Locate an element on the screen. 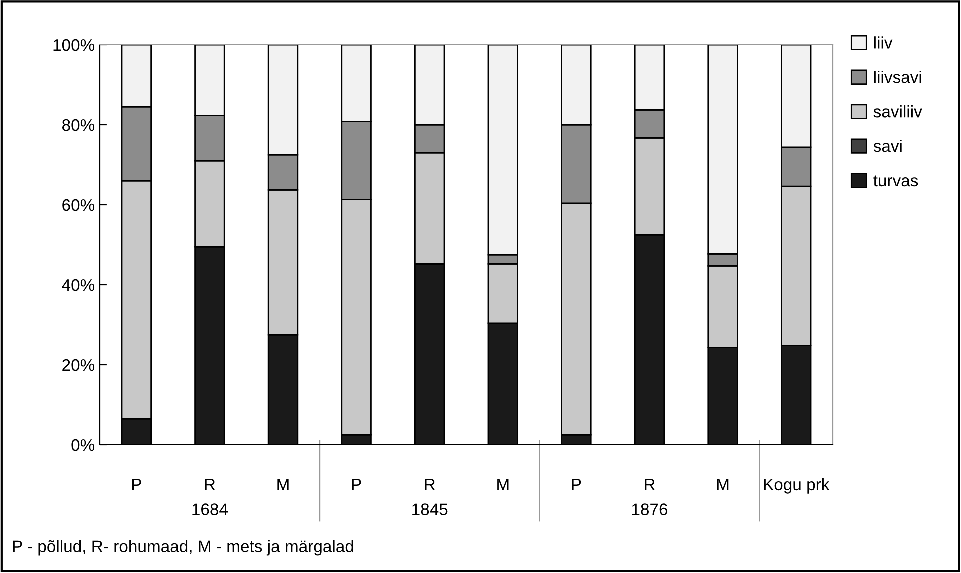  x-tick-label: Kogu prk is located at coordinates (797, 486).